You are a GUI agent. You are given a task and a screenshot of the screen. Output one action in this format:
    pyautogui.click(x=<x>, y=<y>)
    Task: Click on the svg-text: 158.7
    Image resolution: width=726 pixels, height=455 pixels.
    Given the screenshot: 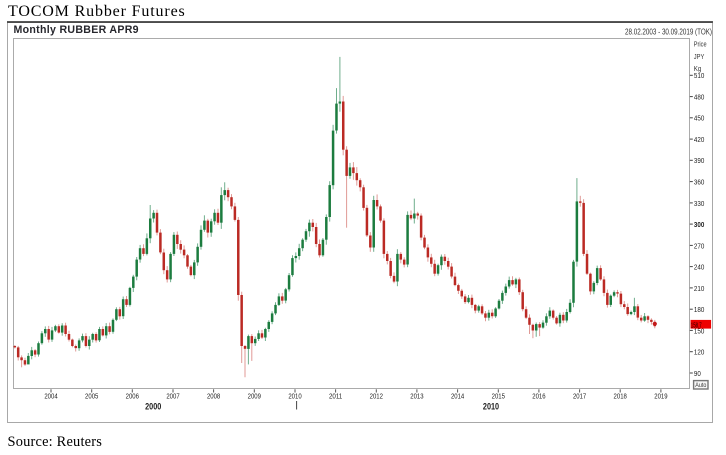 What is the action you would take?
    pyautogui.click(x=696, y=325)
    